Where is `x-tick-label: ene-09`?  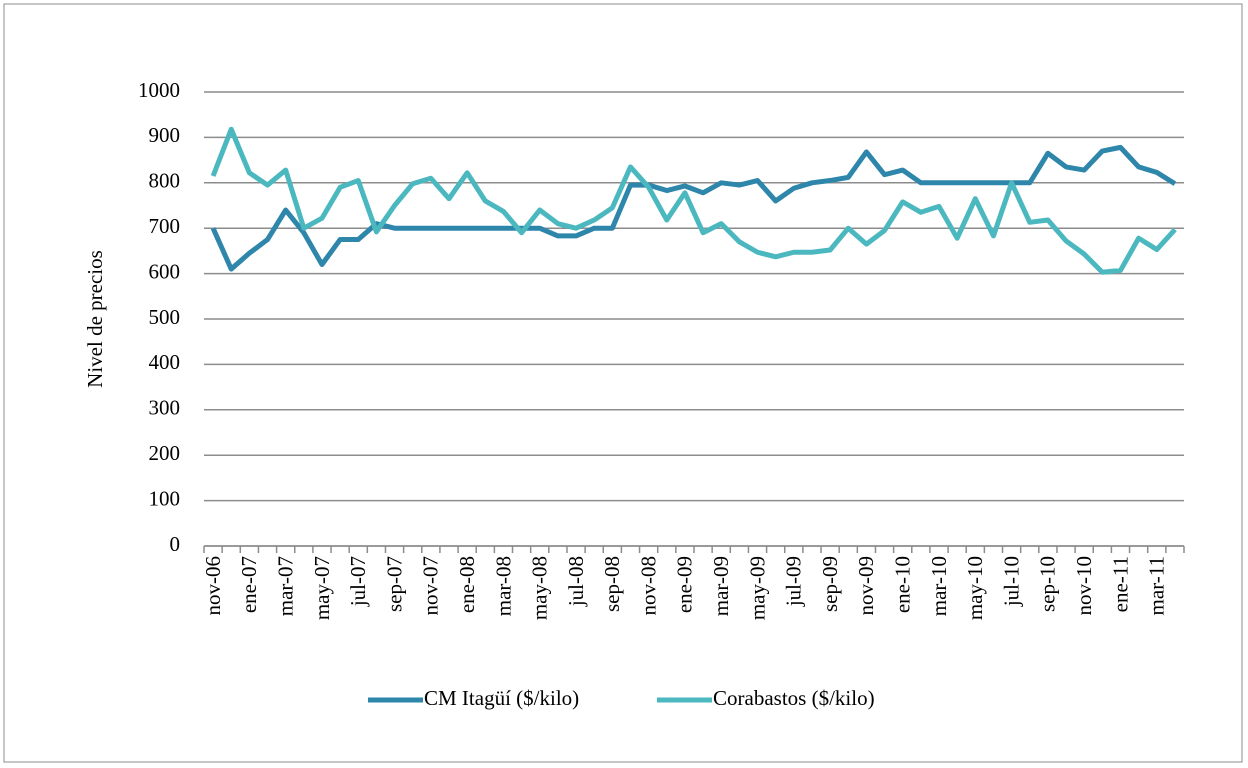
x-tick-label: ene-09 is located at coordinates (685, 584).